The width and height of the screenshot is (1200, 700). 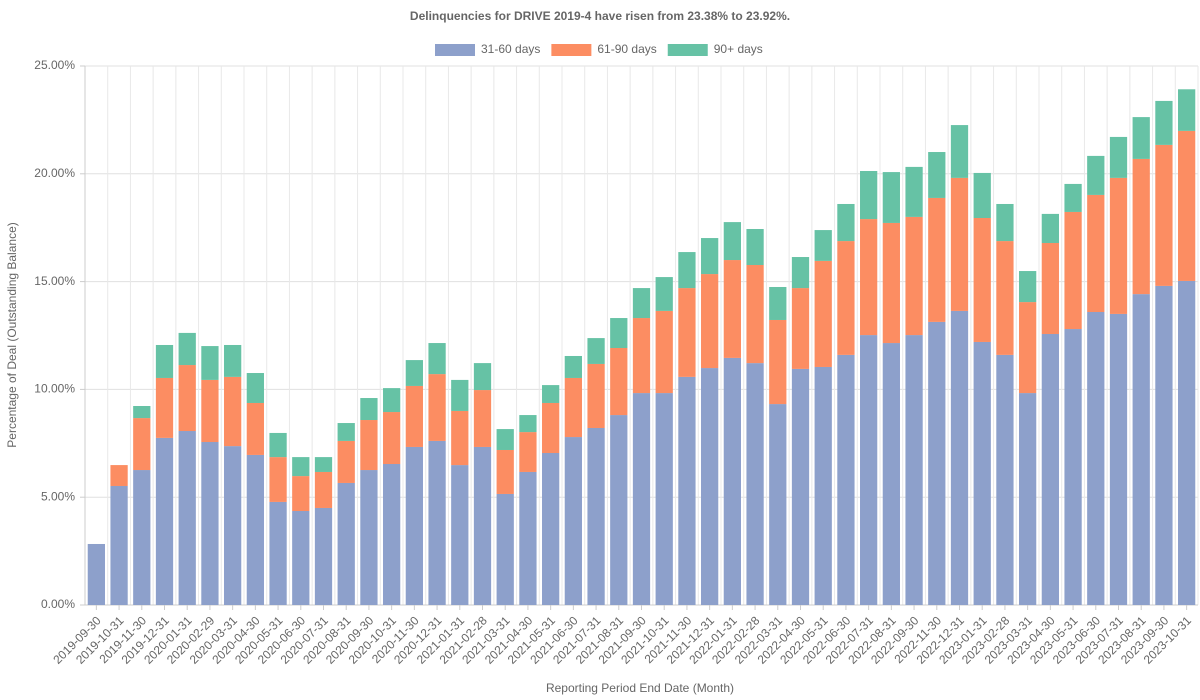 What do you see at coordinates (54, 65) in the screenshot?
I see `y-tick-label: 25.00%` at bounding box center [54, 65].